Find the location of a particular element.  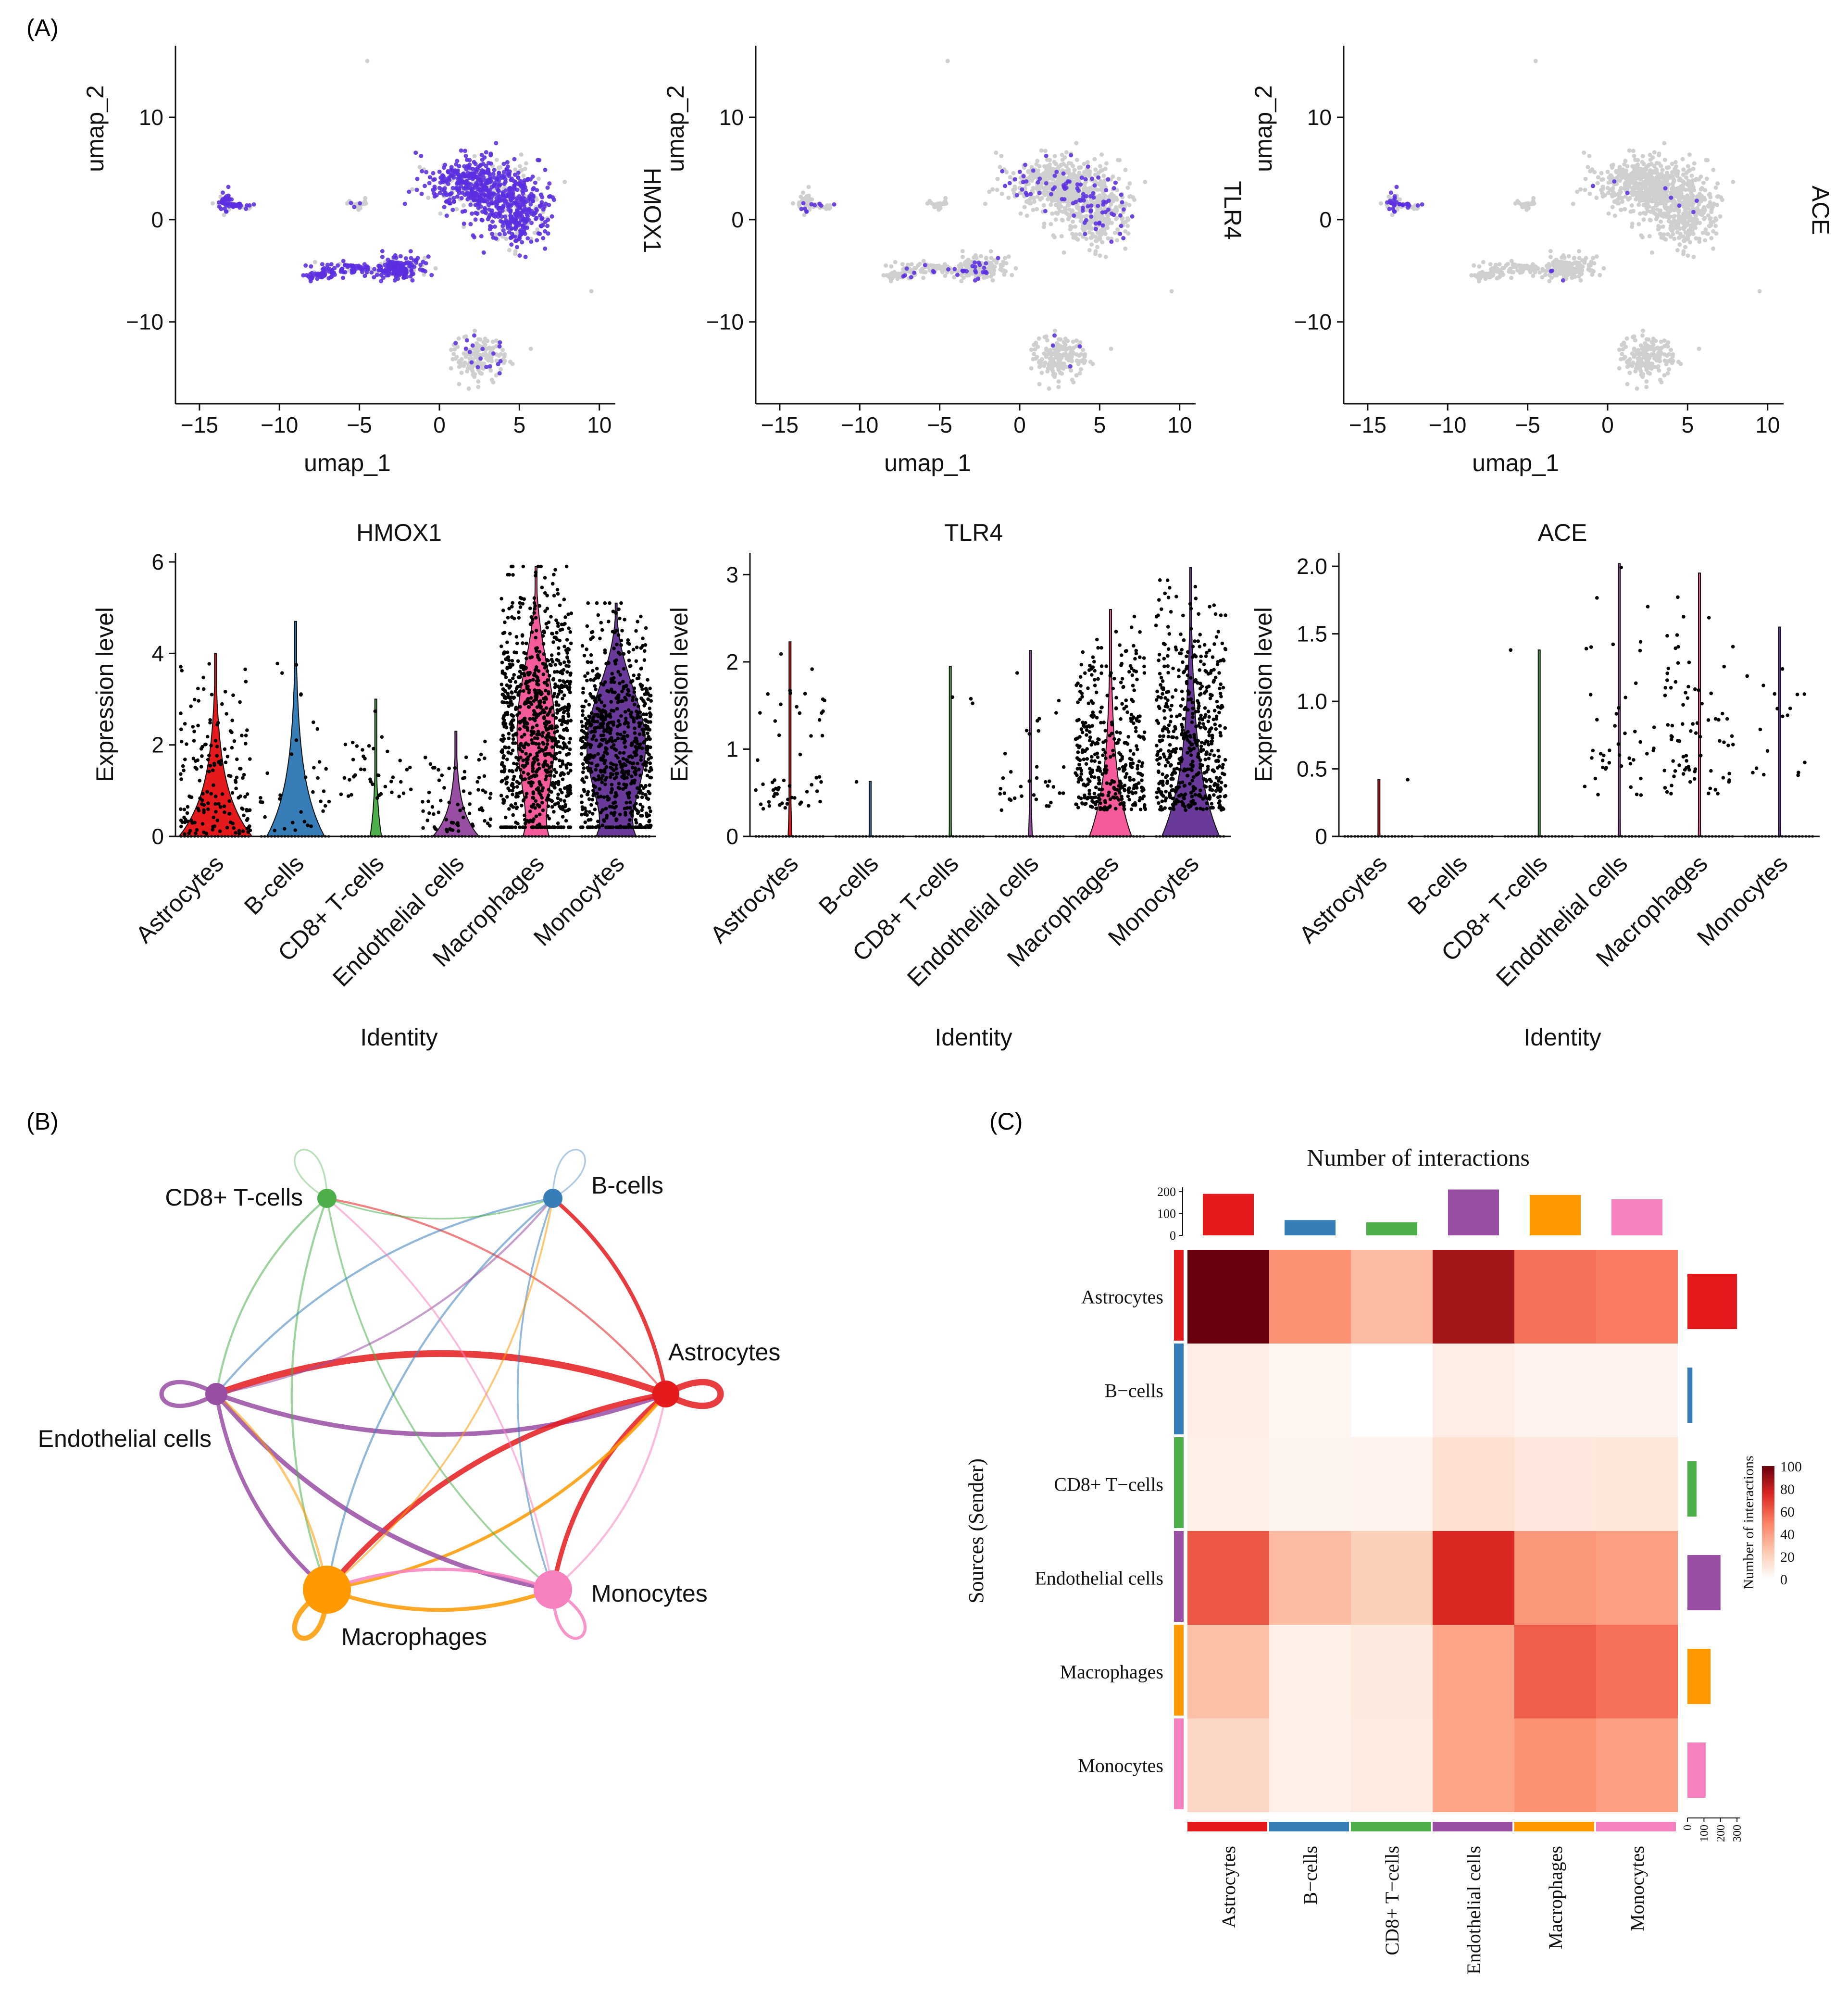

x-axis-label: umap_1 is located at coordinates (347, 463).